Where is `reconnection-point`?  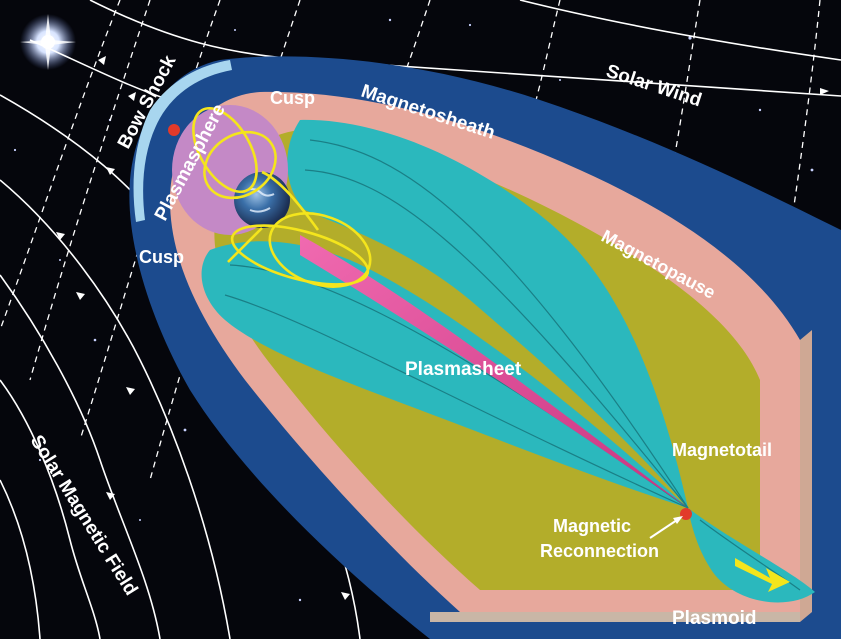
reconnection-point is located at coordinates (686, 514).